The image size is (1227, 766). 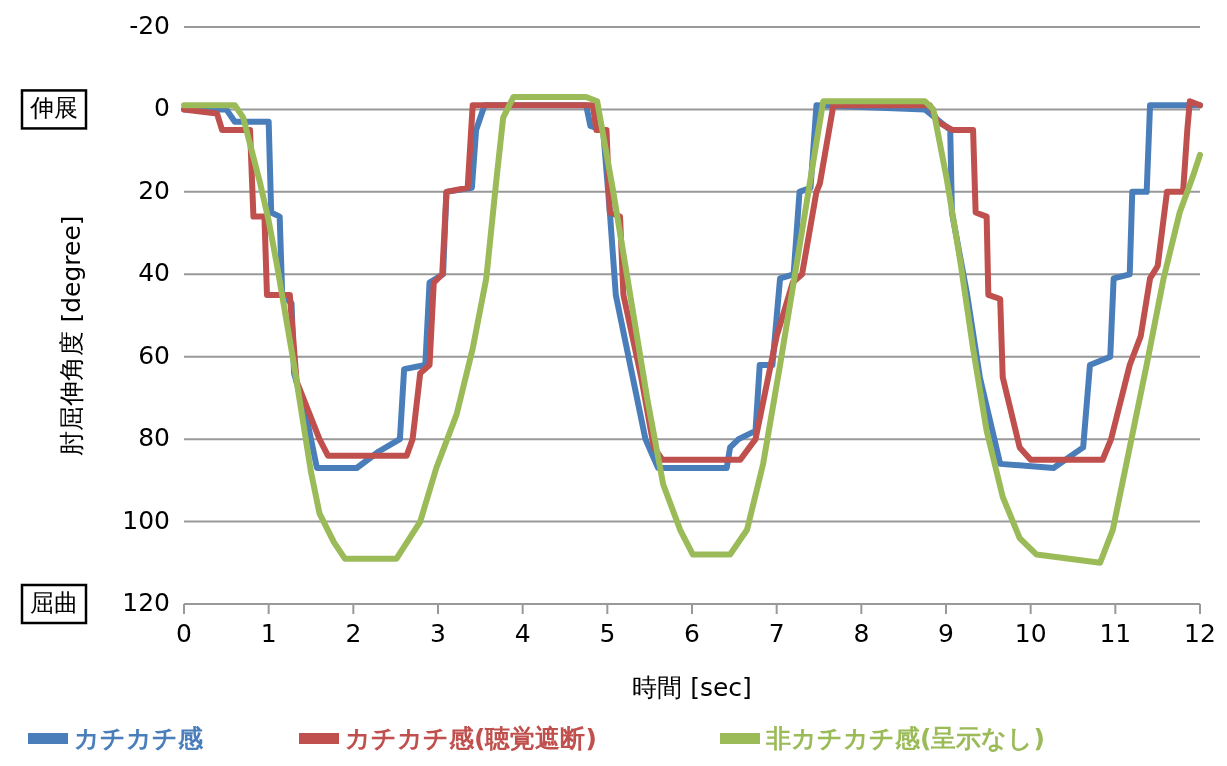 I want to click on x-tick-label: 11, so click(x=1115, y=633).